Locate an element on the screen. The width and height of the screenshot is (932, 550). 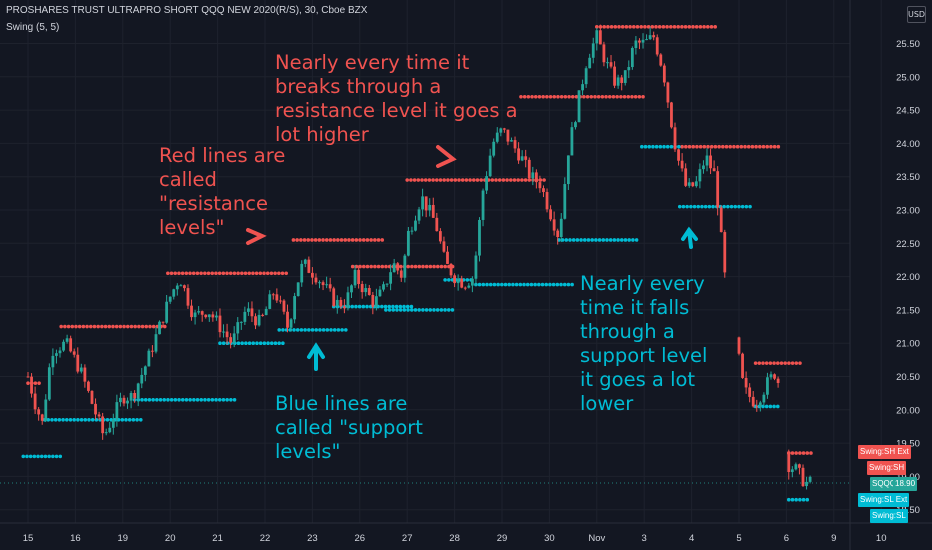
x-tick-label: 22 is located at coordinates (265, 538).